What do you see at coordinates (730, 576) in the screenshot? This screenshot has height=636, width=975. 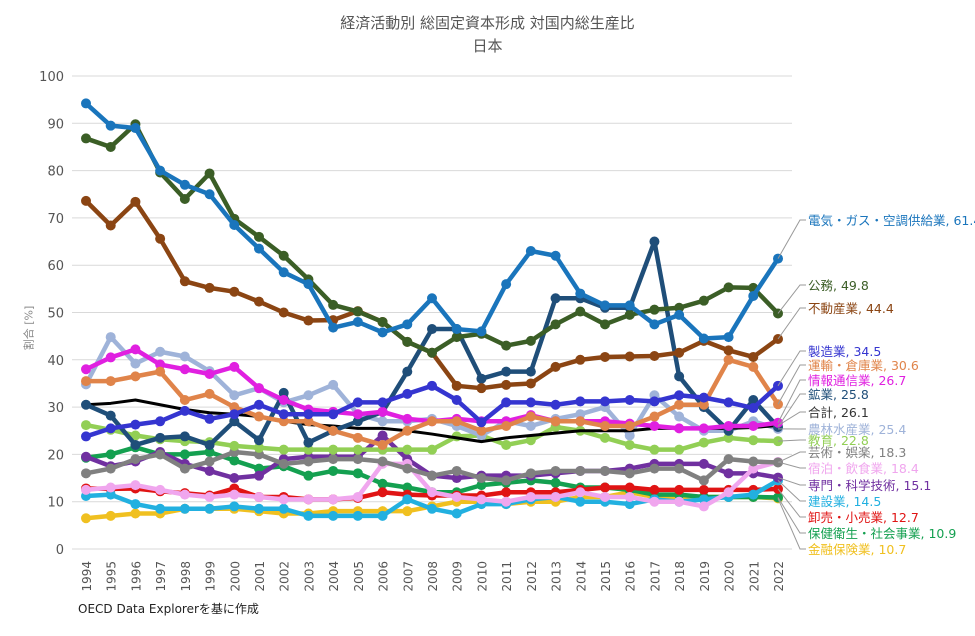 I see `x-tick-label: 2020` at bounding box center [730, 576].